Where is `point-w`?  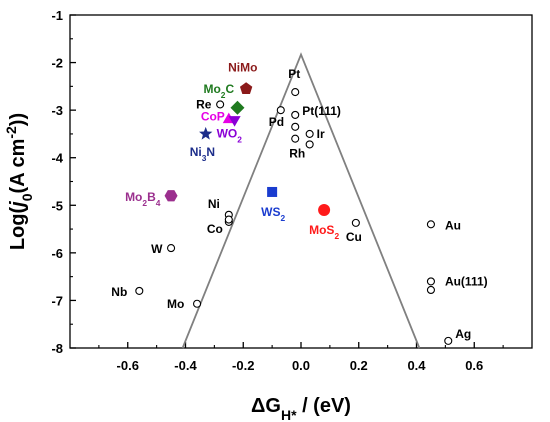 point-w is located at coordinates (171, 248).